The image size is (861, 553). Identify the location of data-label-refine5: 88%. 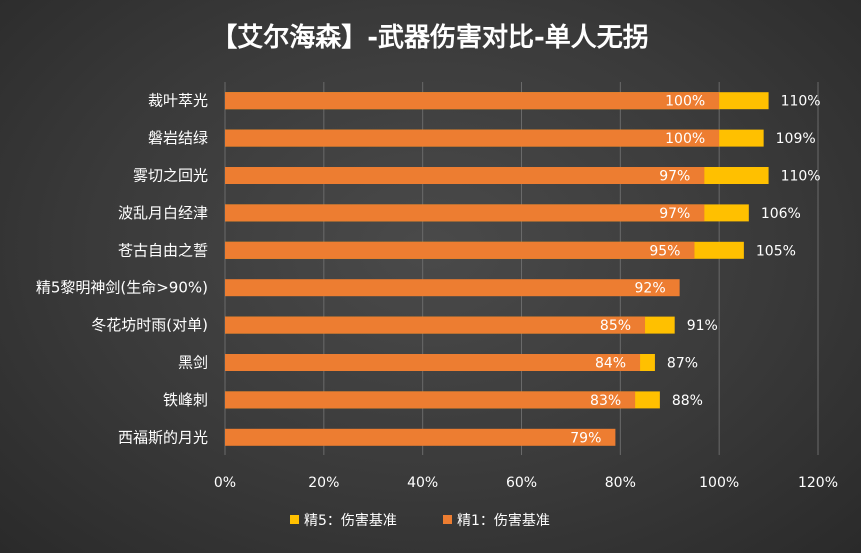
(687, 401).